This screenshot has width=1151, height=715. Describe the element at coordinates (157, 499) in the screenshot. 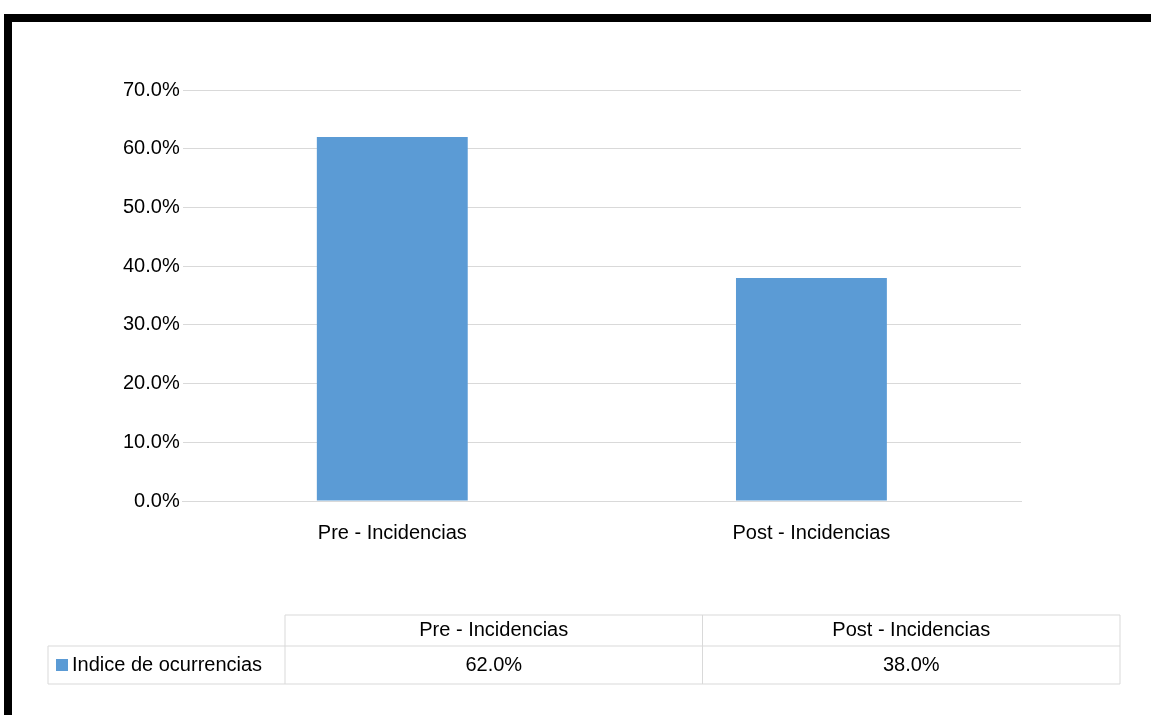

I see `y-tick-label: 0.0%` at that location.